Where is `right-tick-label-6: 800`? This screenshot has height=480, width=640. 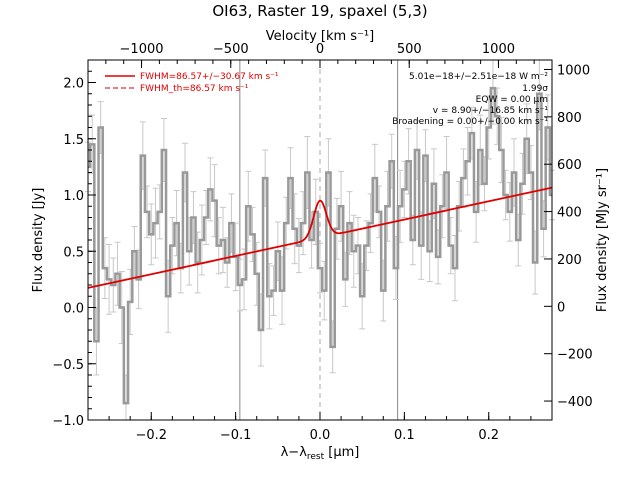 right-tick-label-6: 800 is located at coordinates (569, 118).